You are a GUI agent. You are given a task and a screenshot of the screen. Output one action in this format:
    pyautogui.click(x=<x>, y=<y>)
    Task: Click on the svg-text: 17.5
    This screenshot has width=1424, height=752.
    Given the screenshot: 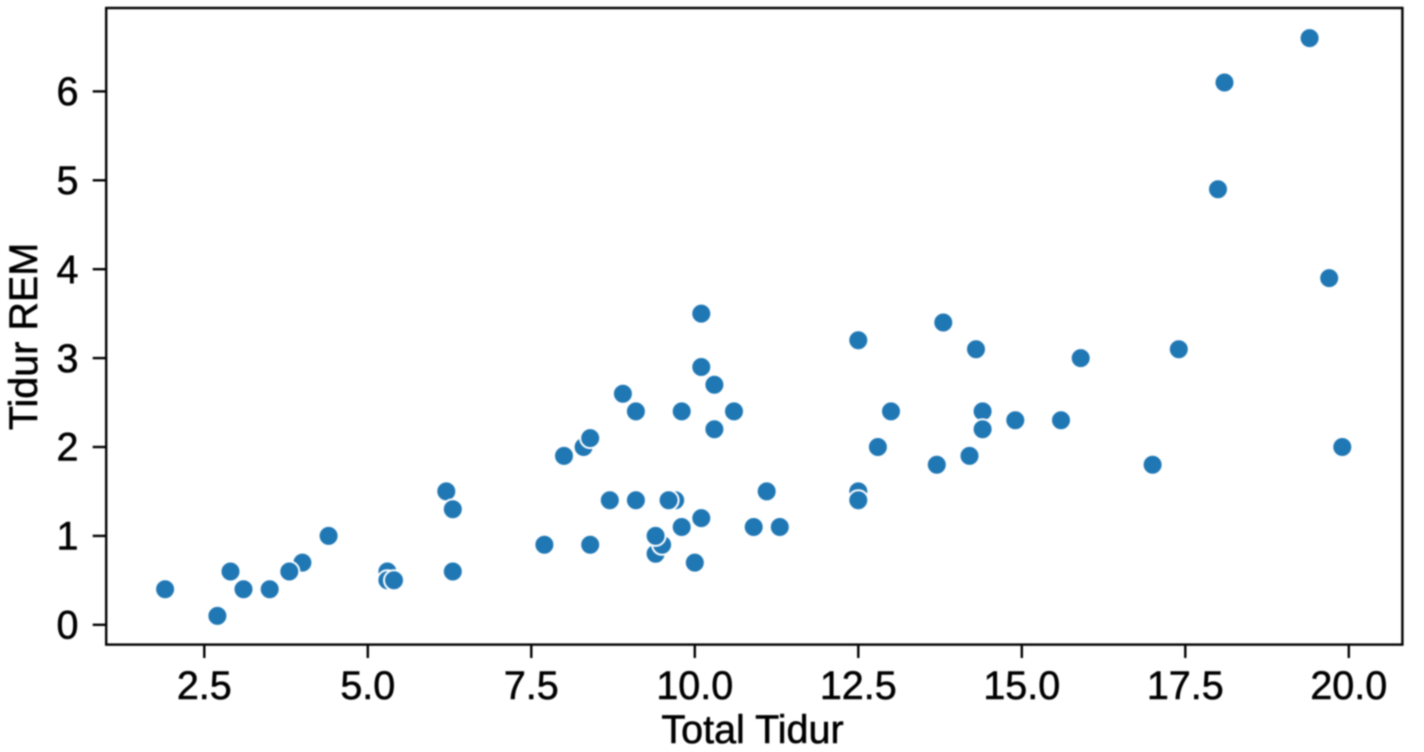 What is the action you would take?
    pyautogui.click(x=1185, y=686)
    